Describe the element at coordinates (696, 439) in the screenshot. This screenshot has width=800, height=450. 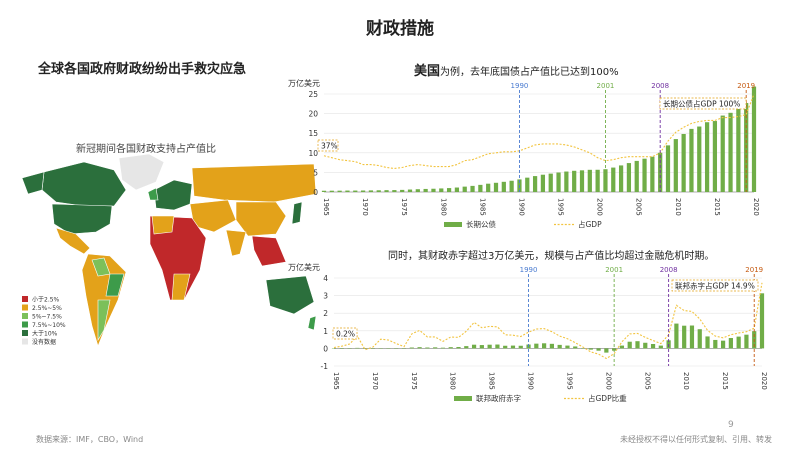
I see `disclaimer: 未经授权不得以任何形式复制、引用、转发` at that location.